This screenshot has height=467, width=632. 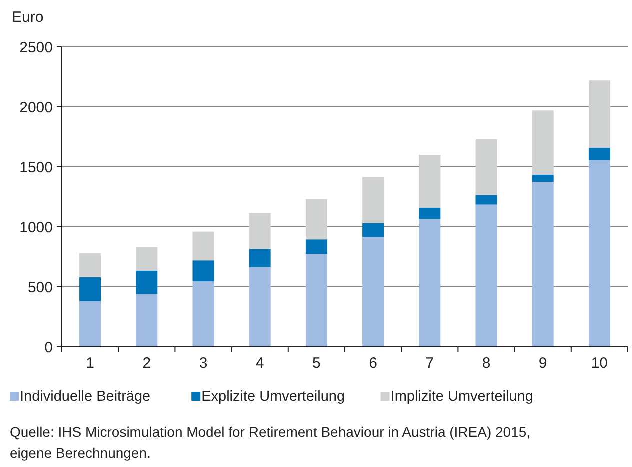 What do you see at coordinates (147, 363) in the screenshot?
I see `x-tick-label: 2` at bounding box center [147, 363].